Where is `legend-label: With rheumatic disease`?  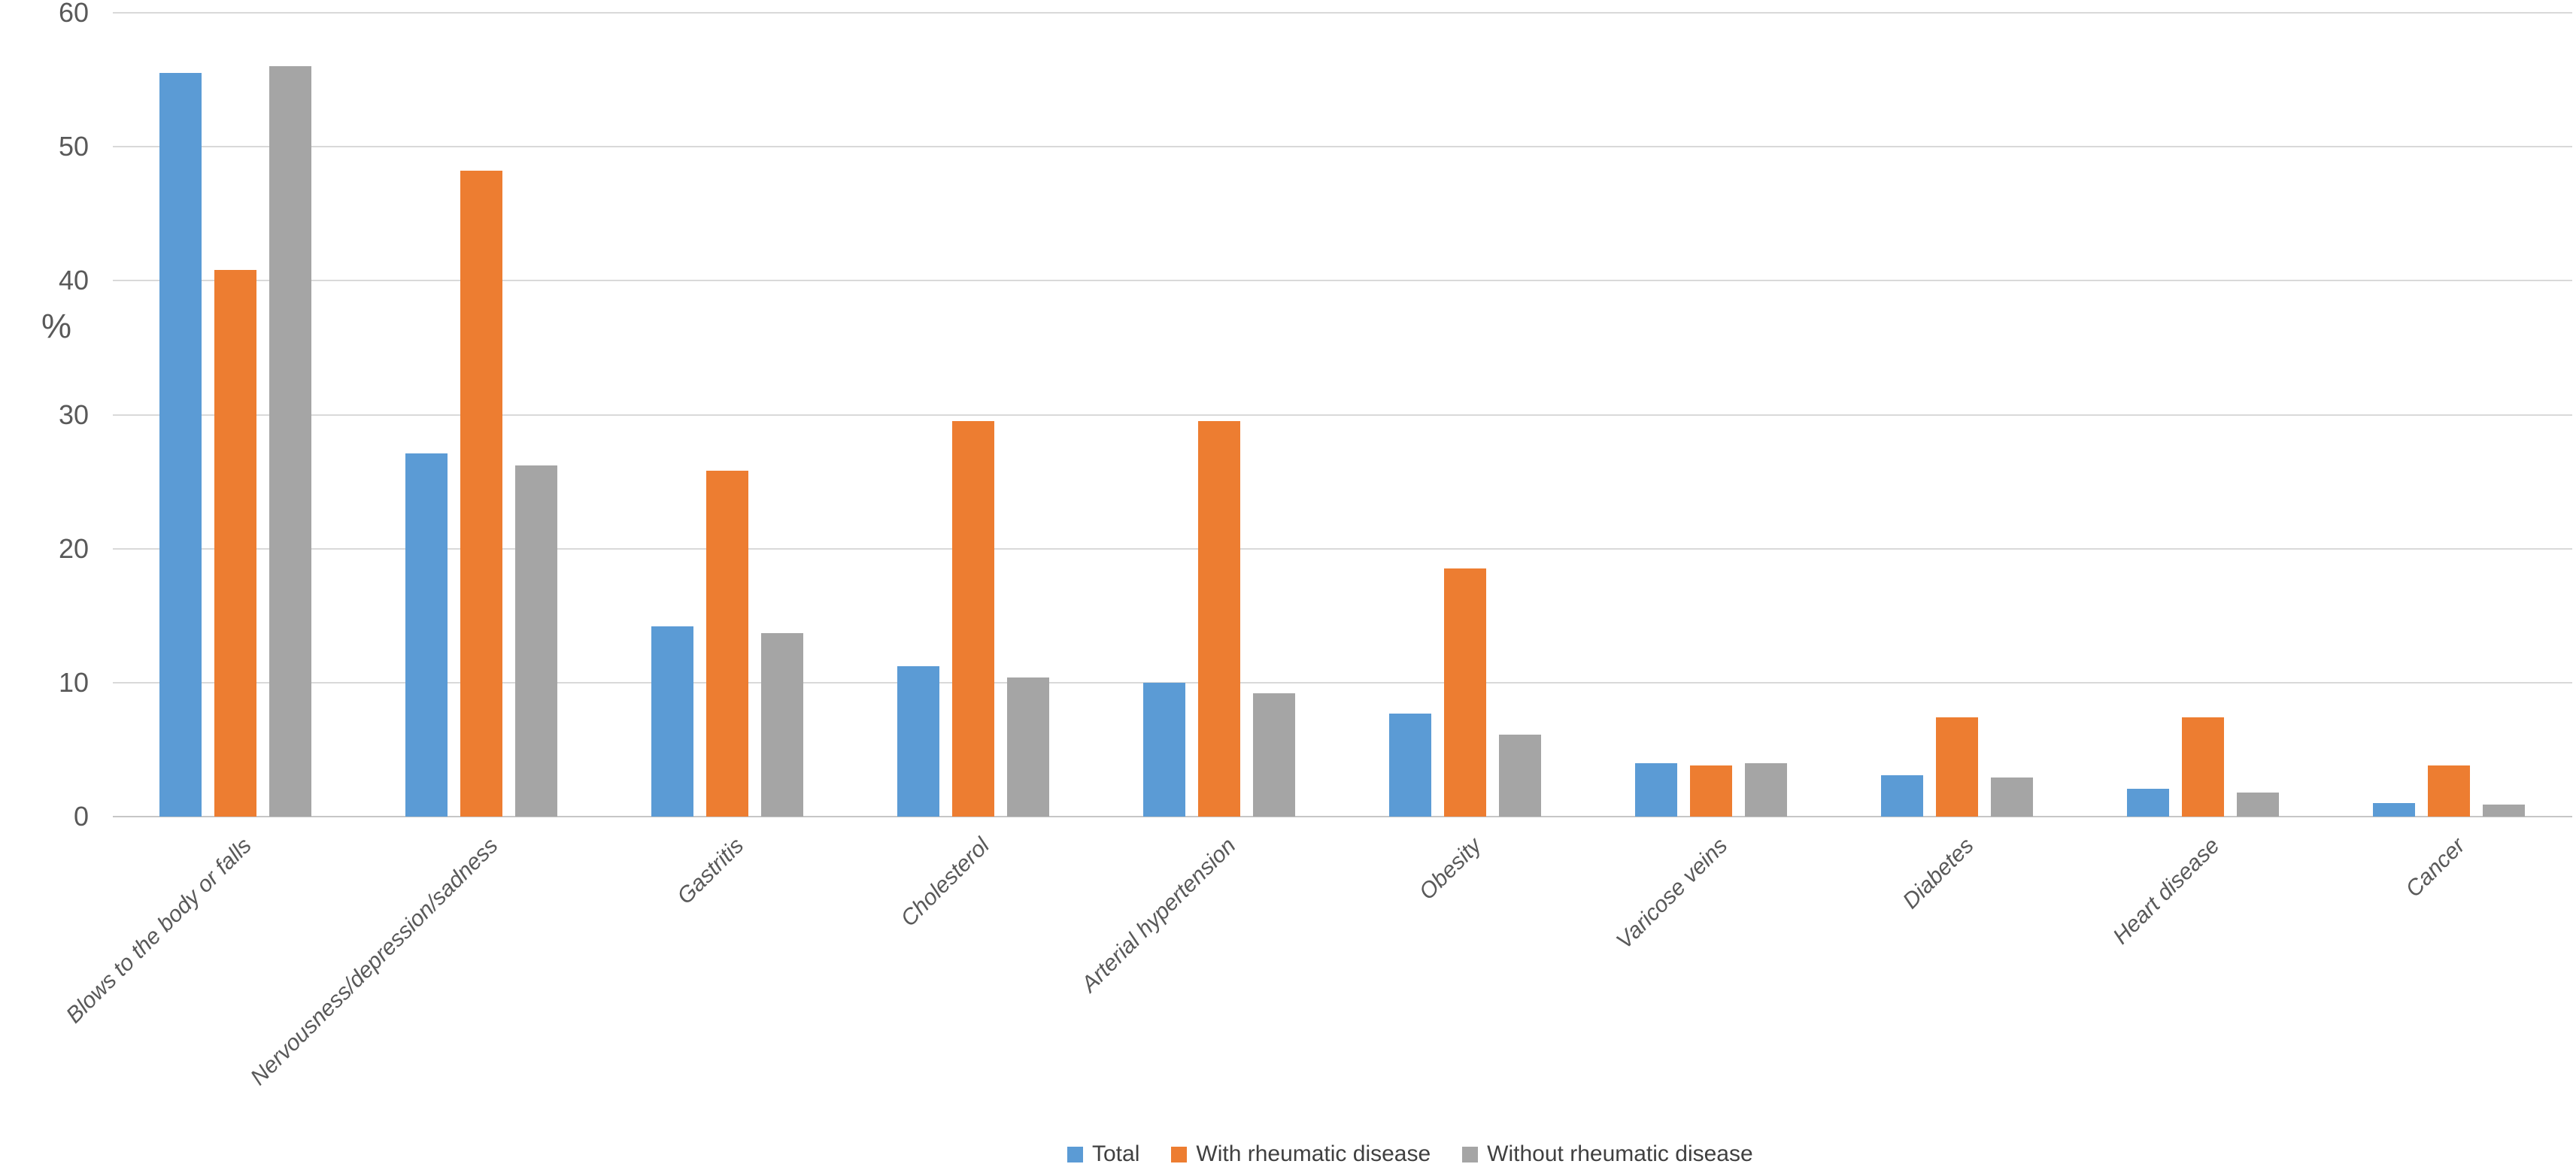
legend-label: With rheumatic disease is located at coordinates (1313, 1153).